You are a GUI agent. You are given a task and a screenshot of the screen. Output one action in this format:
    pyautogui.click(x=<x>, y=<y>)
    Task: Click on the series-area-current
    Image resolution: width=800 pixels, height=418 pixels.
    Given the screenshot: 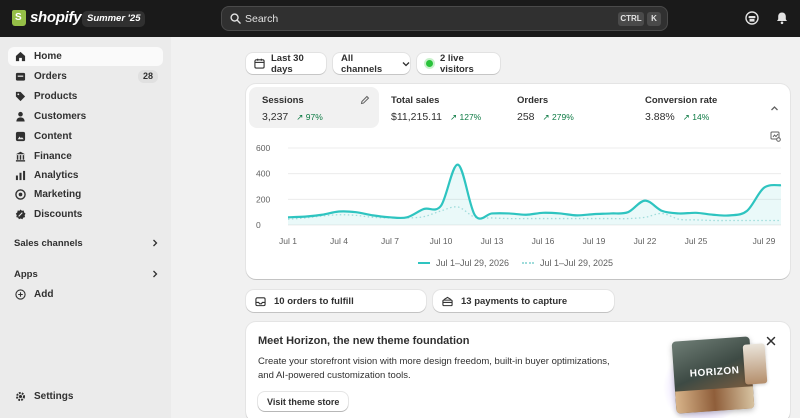 What is the action you would take?
    pyautogui.click(x=534, y=194)
    